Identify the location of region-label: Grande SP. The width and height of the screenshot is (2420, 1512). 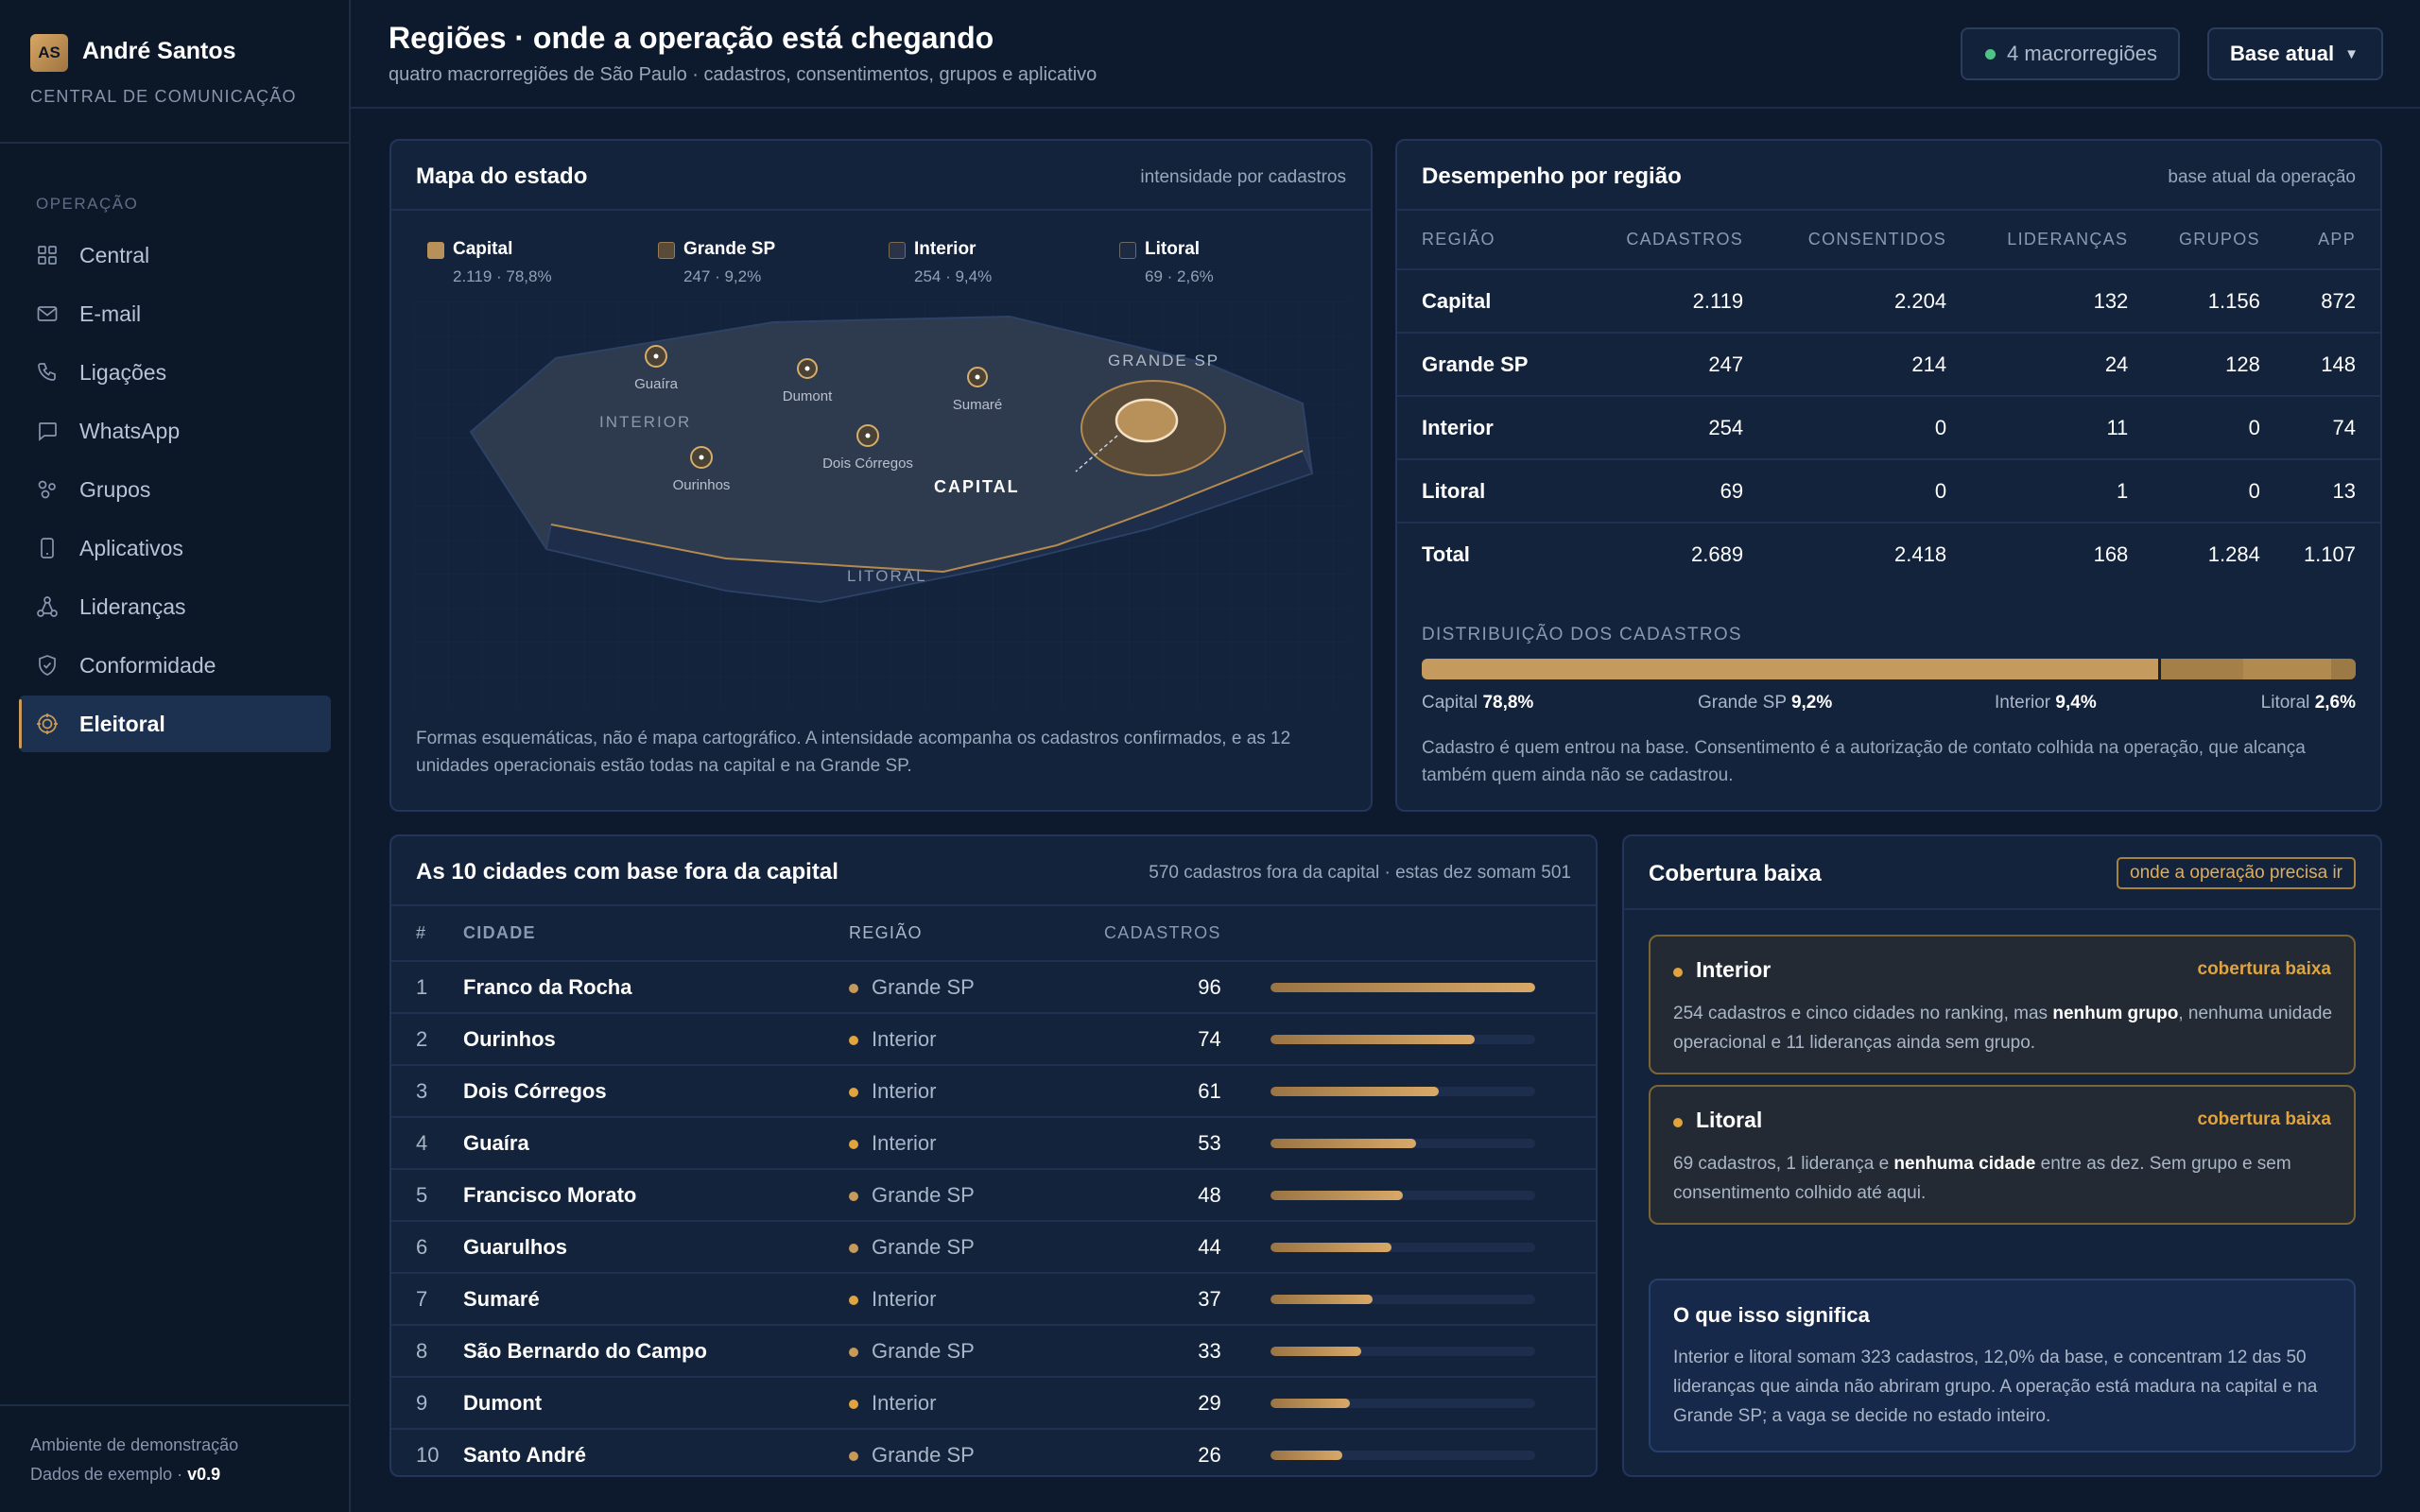
(923, 1194).